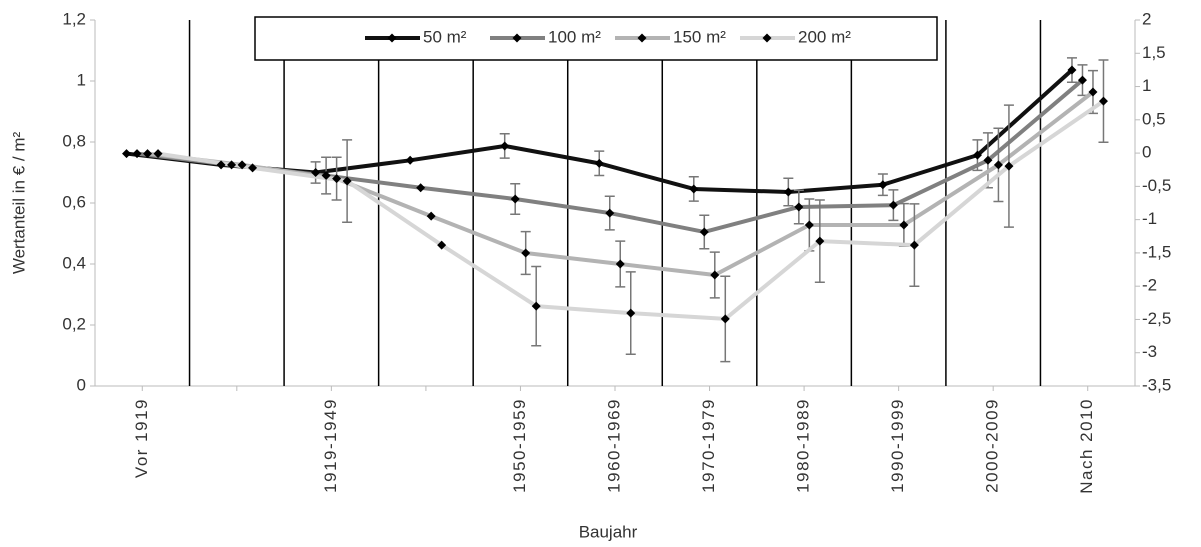 The height and width of the screenshot is (547, 1201). Describe the element at coordinates (74, 323) in the screenshot. I see `y-tick-label: 0,2` at that location.